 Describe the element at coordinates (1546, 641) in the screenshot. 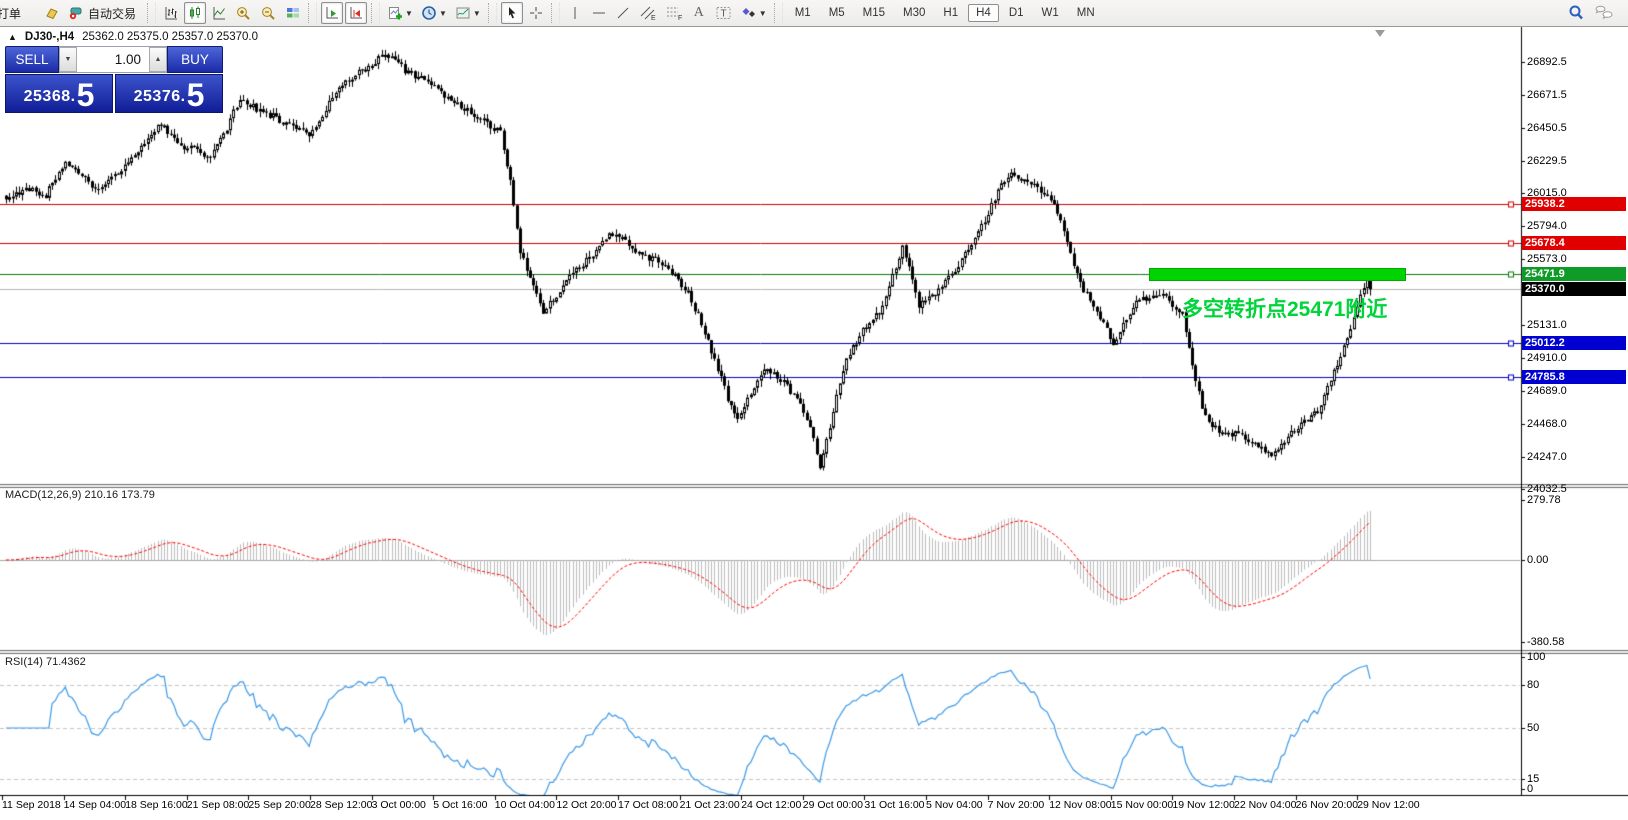

I see `macd-axis-tick: -380.58` at that location.